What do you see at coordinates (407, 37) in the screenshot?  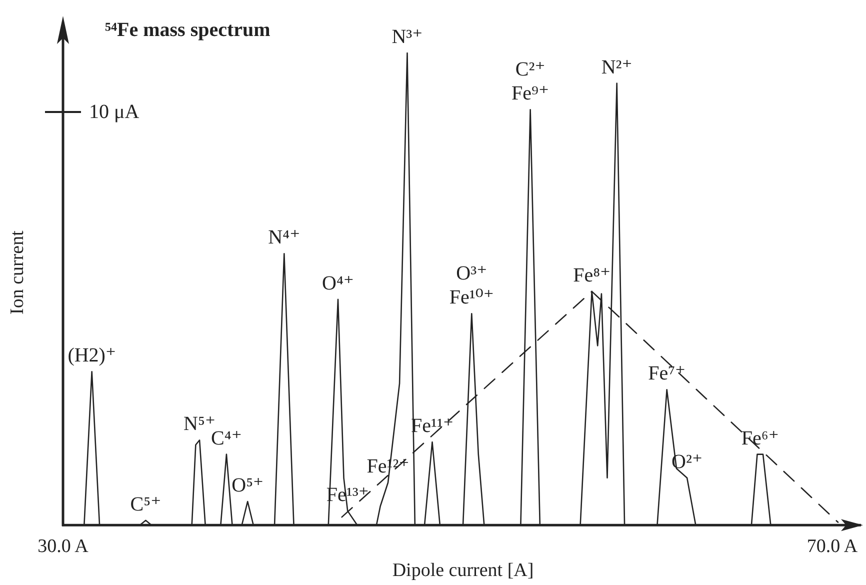 I see `annotation: N³⁺` at bounding box center [407, 37].